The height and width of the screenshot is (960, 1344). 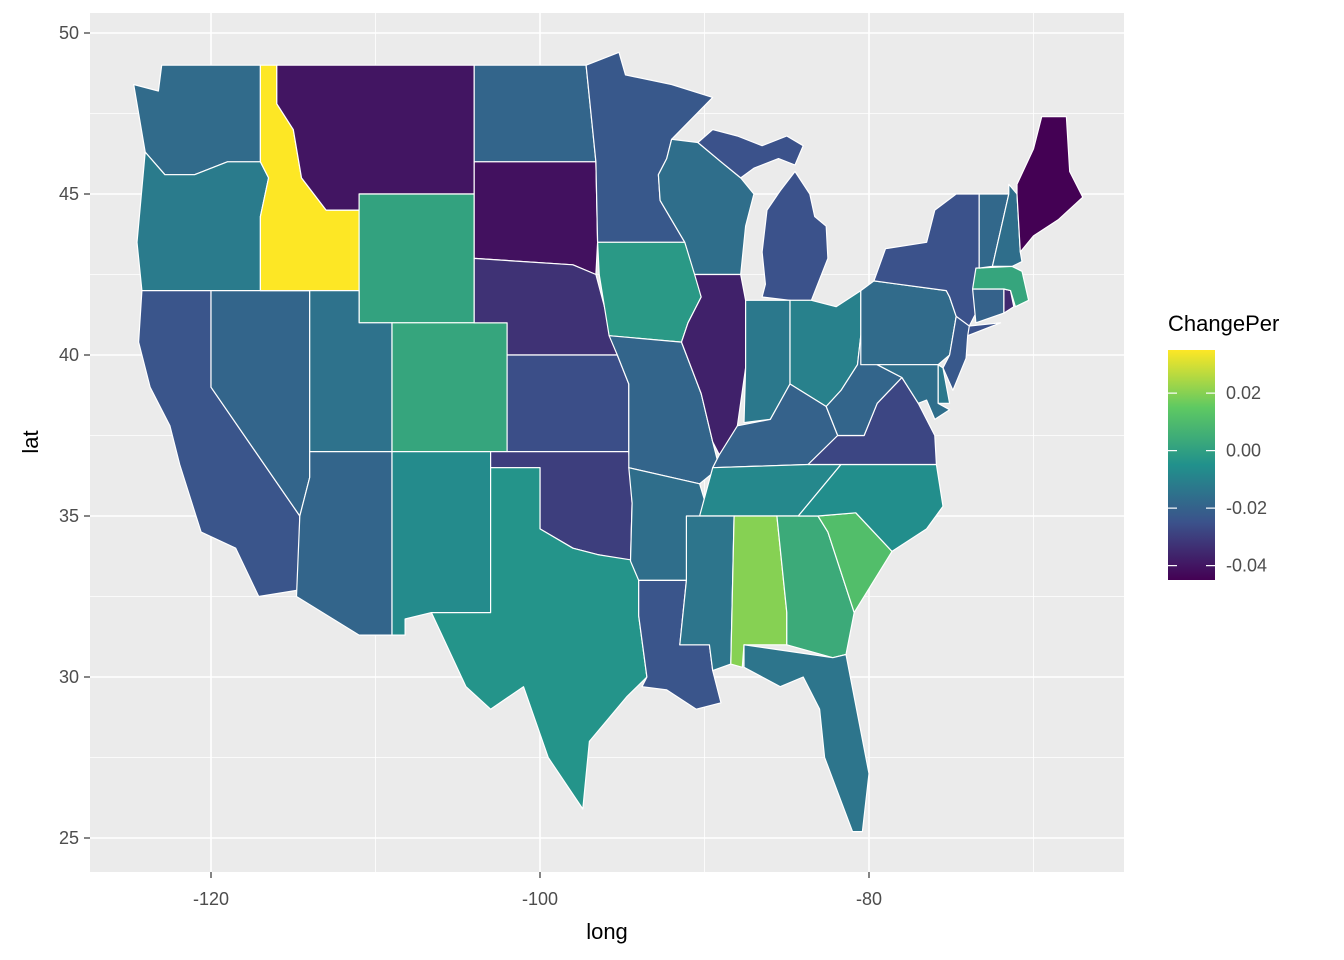 What do you see at coordinates (913, 392) in the screenshot?
I see `state-maryland` at bounding box center [913, 392].